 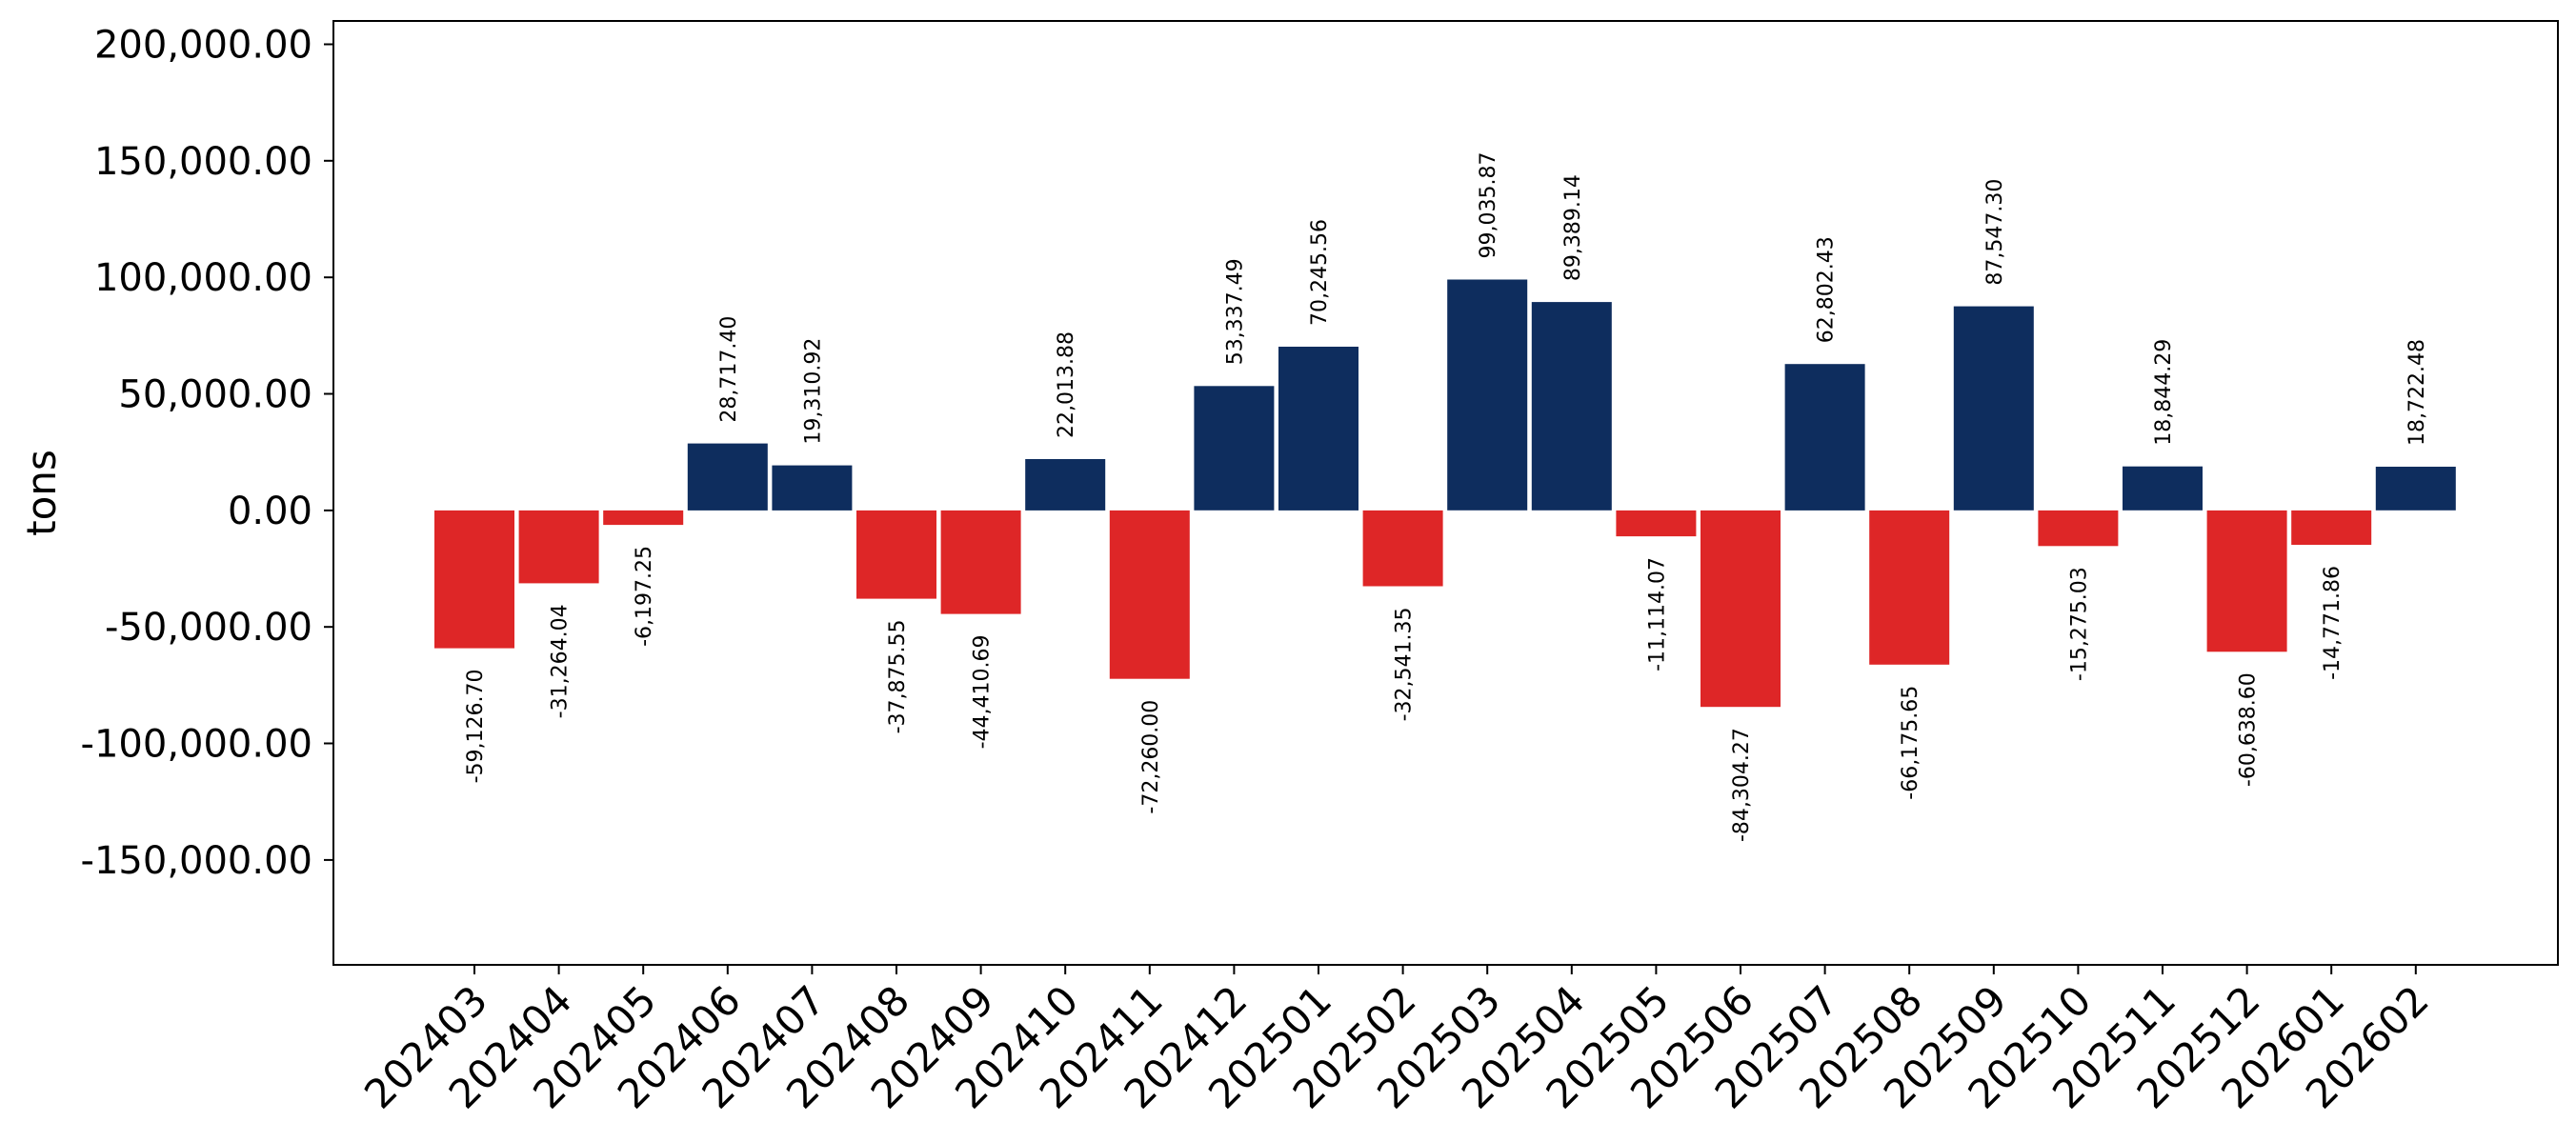 I want to click on value-label: 53,337.49, so click(x=1235, y=311).